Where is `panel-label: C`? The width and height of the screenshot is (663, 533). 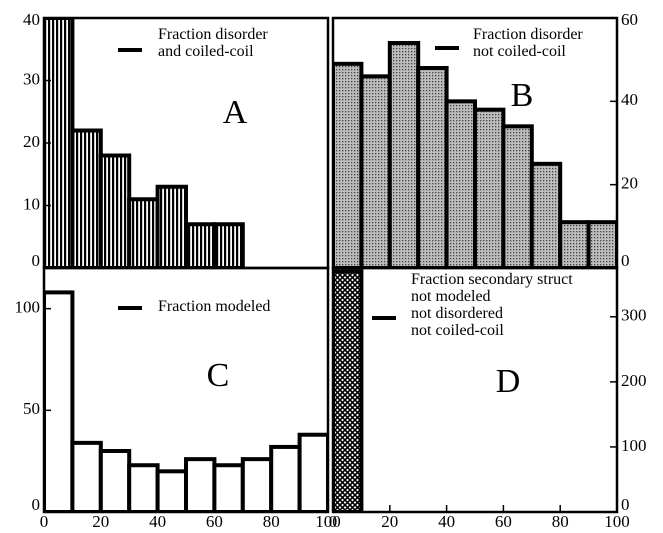 panel-label: C is located at coordinates (218, 375).